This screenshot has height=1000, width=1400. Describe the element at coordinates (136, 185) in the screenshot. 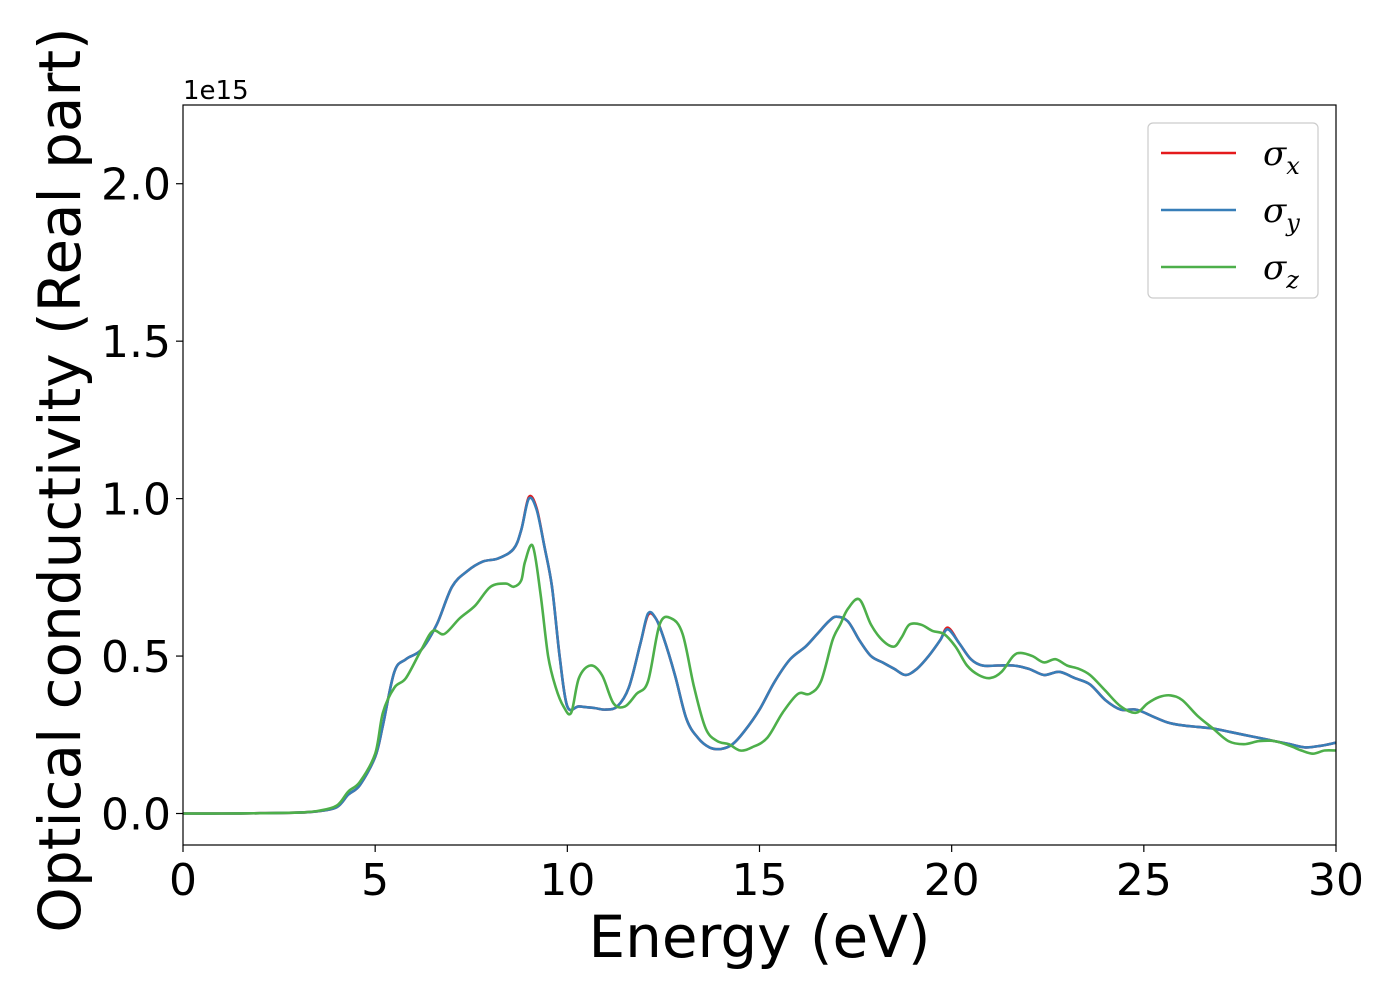

I see `y-tick-label: 2.0` at that location.